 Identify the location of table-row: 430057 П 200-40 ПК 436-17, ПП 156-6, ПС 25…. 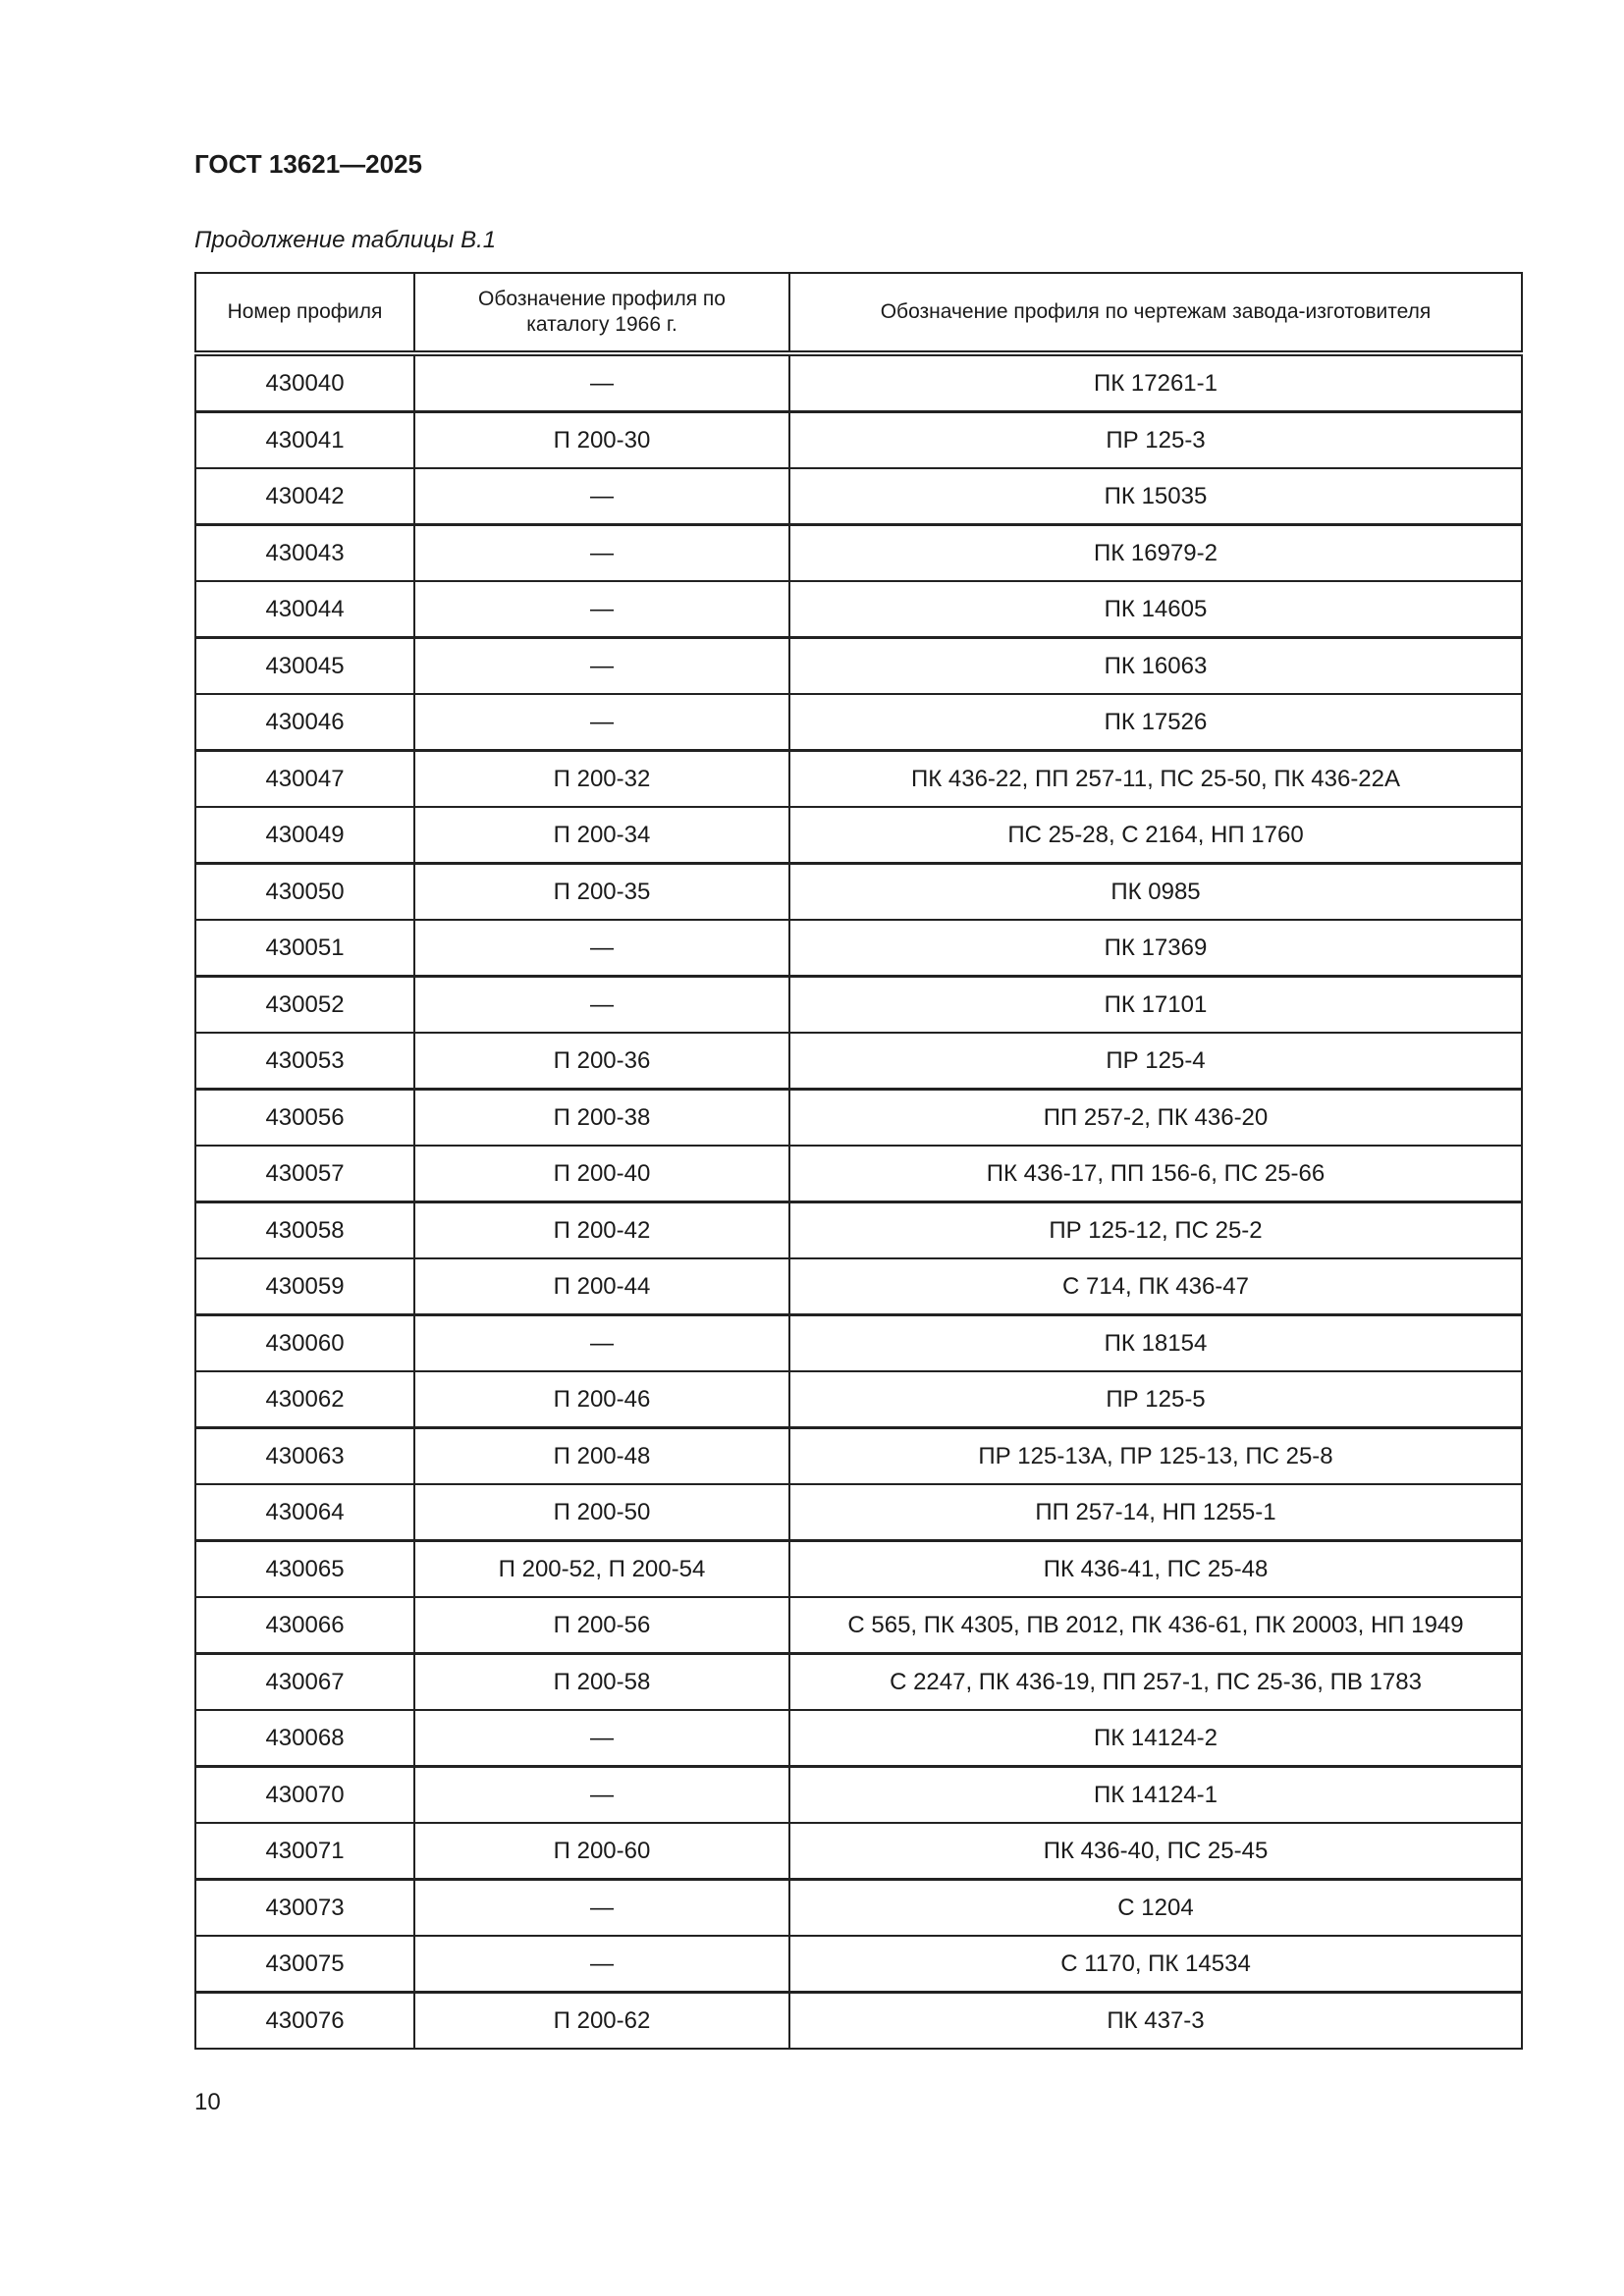
(858, 1174).